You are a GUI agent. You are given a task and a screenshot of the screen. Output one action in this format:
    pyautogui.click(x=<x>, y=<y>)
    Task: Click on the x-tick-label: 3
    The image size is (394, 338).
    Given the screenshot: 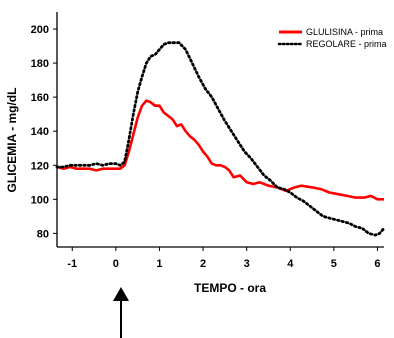 What is the action you would take?
    pyautogui.click(x=247, y=264)
    